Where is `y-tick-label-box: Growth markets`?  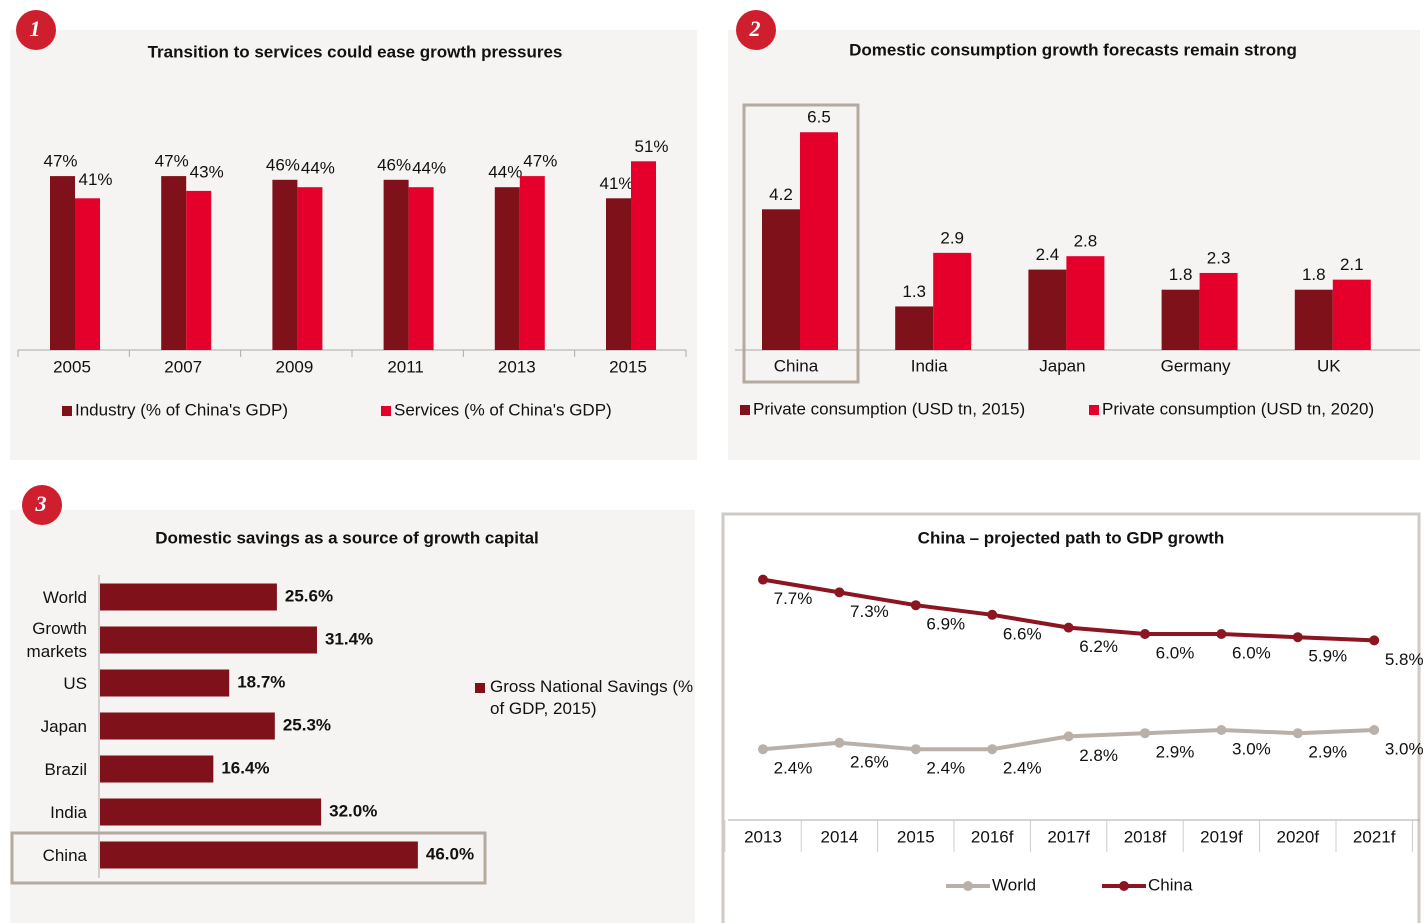
y-tick-label-box: Growth markets is located at coordinates (57, 640).